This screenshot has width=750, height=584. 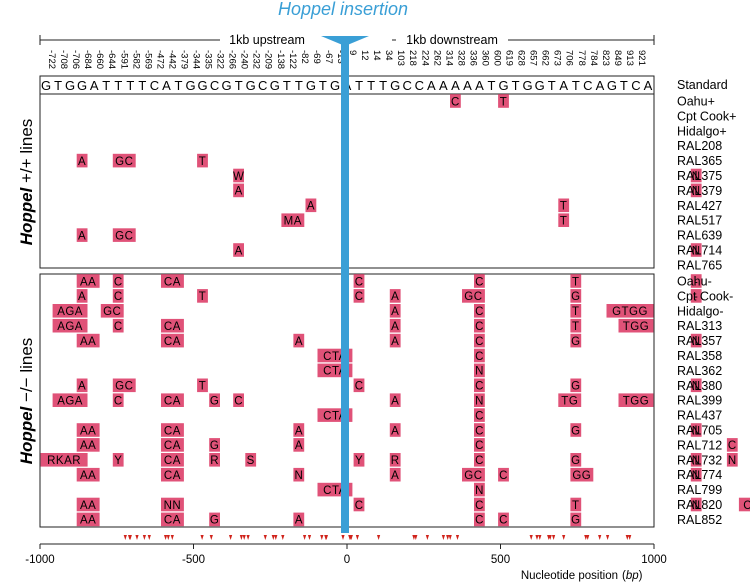 I want to click on variant-text: GC, so click(x=124, y=162).